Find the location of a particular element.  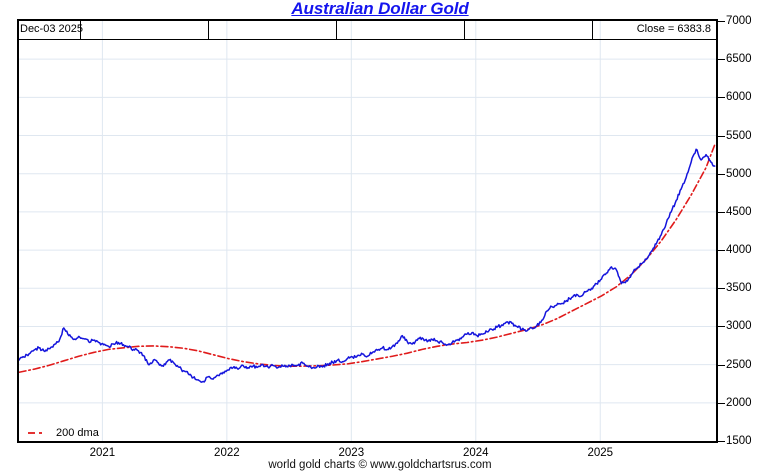

x-axis-label: 2025 is located at coordinates (600, 453).